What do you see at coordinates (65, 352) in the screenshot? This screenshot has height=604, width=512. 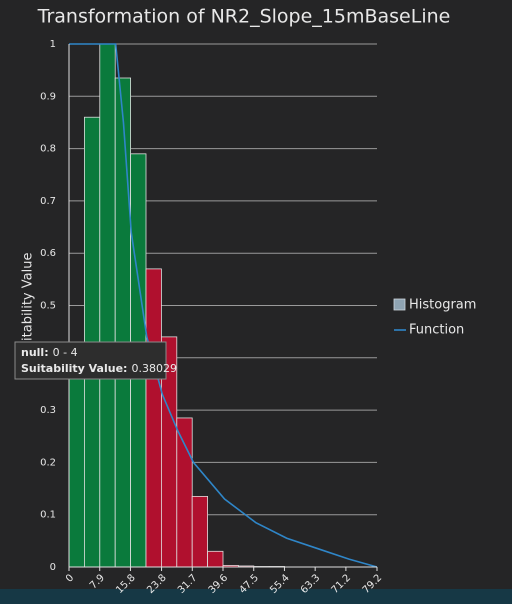 I see `tooltip-value: 0 - 4` at bounding box center [65, 352].